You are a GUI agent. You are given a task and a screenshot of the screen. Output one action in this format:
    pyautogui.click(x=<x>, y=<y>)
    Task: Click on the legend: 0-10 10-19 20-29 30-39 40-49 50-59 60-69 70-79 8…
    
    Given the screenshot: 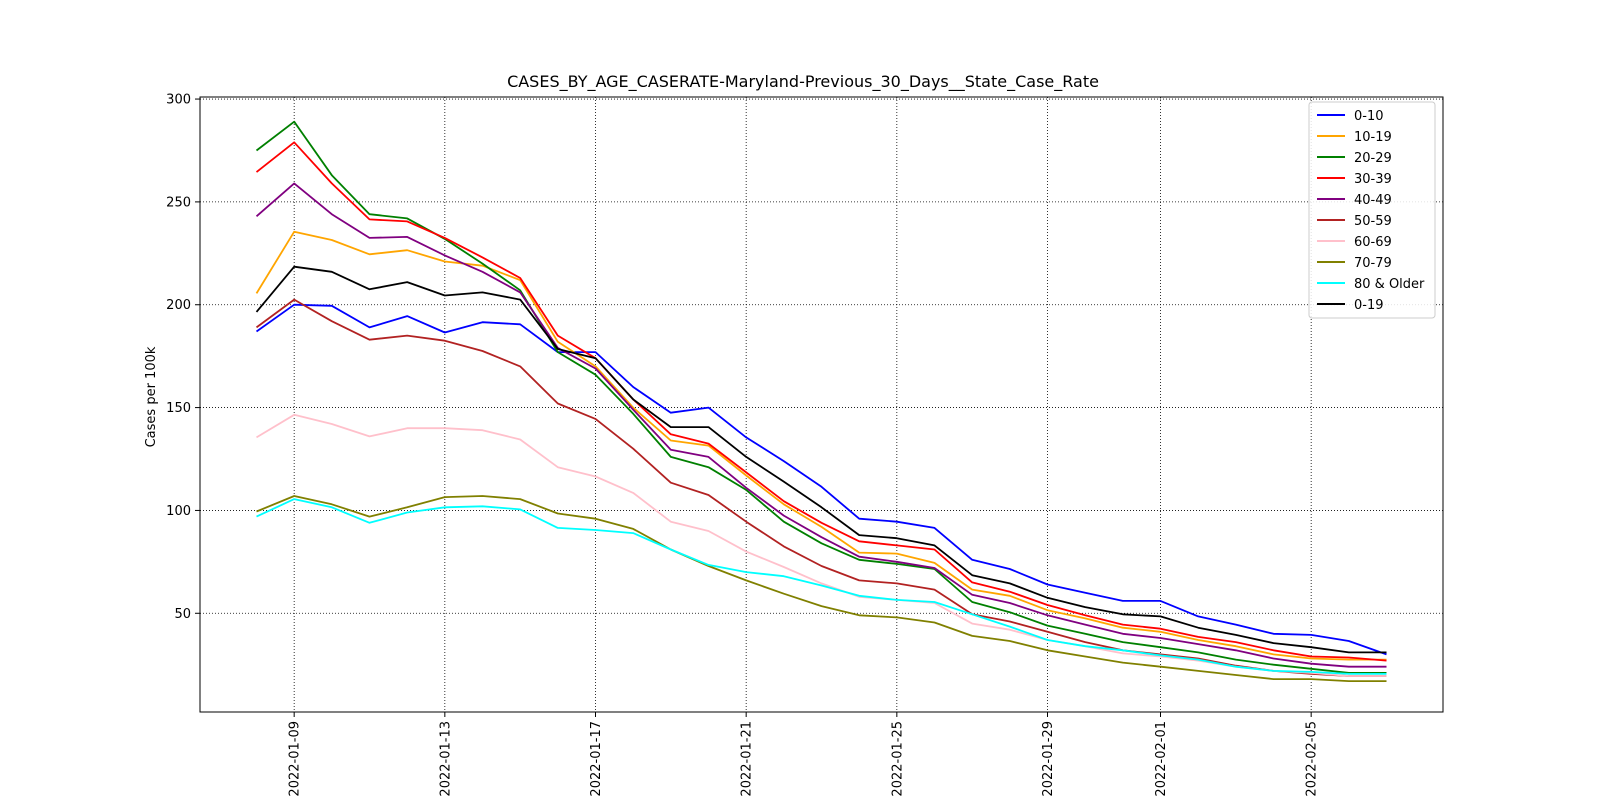 What is the action you would take?
    pyautogui.click(x=1372, y=210)
    